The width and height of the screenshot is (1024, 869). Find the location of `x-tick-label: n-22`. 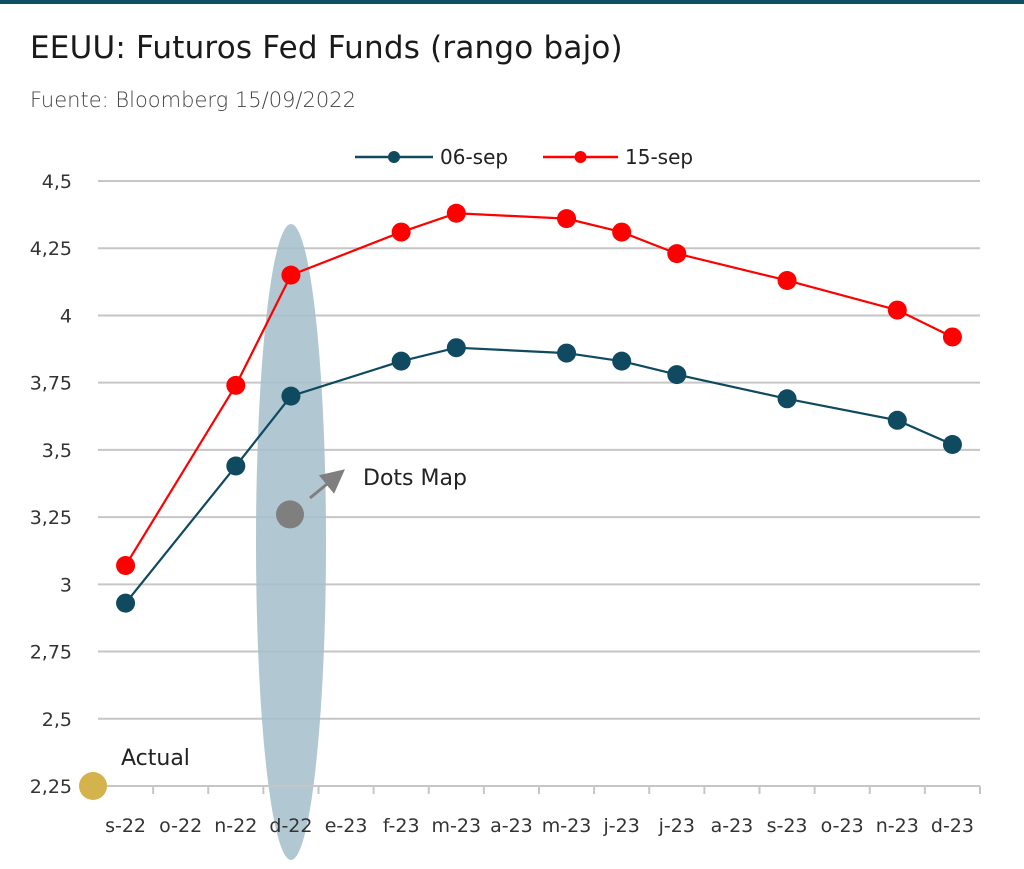

x-tick-label: n-22 is located at coordinates (235, 826).